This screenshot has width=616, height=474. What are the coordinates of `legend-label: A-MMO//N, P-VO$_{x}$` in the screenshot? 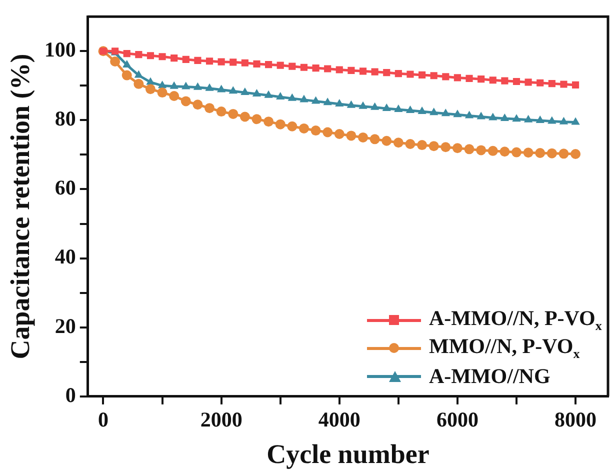 It's located at (515, 320).